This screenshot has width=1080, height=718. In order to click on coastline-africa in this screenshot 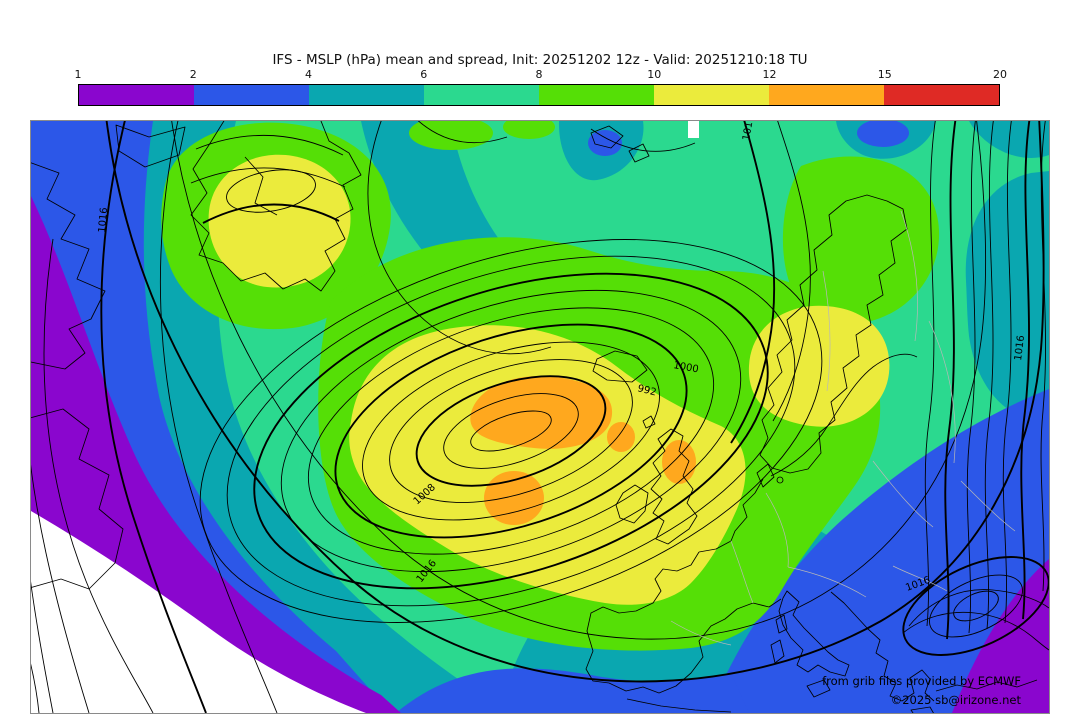, I will do `click(679, 705)`.